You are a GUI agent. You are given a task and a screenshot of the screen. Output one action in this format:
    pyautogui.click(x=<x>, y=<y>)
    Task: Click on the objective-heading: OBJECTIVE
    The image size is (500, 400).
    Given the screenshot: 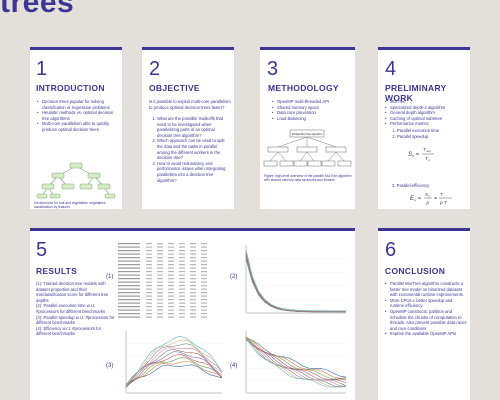 What is the action you would take?
    pyautogui.click(x=174, y=88)
    